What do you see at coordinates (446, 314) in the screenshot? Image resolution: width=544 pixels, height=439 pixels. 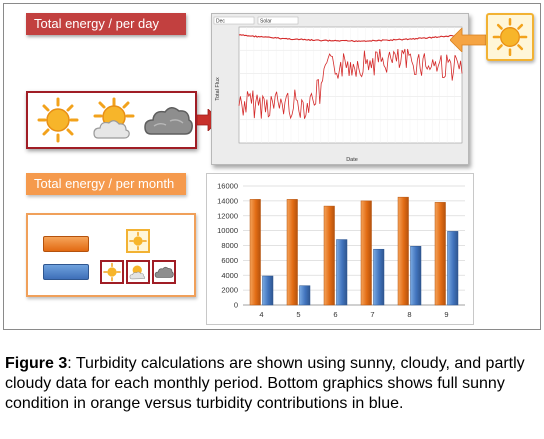 I see `x-tick-label: 9` at bounding box center [446, 314].